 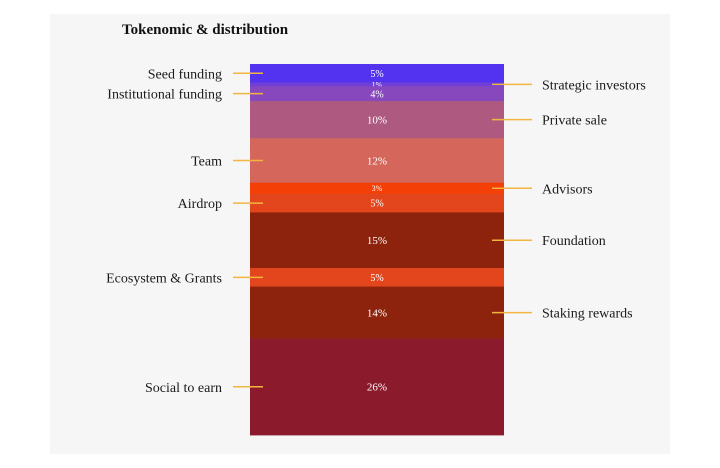 I want to click on bar-segment-strategic-investors, so click(x=377, y=84).